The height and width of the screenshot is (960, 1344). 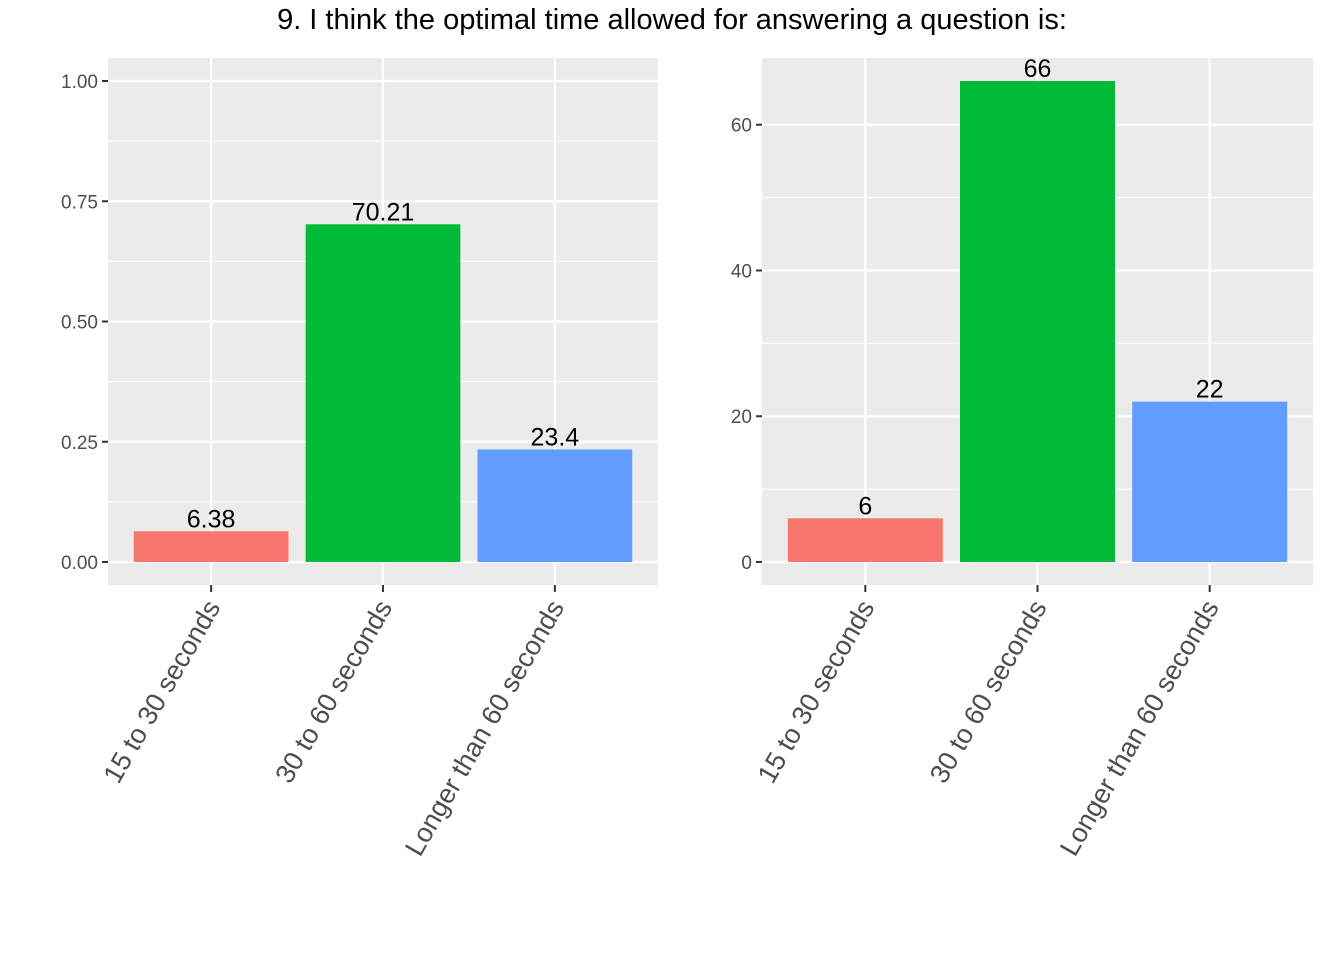 What do you see at coordinates (211, 519) in the screenshot?
I see `data-label-1: 6.38` at bounding box center [211, 519].